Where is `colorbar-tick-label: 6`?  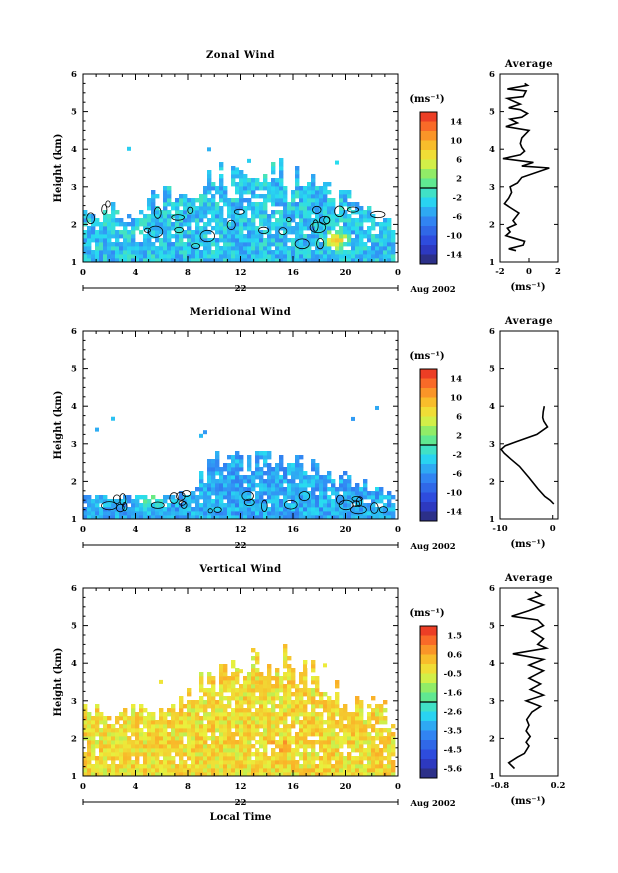 colorbar-tick-label: 6 is located at coordinates (459, 418).